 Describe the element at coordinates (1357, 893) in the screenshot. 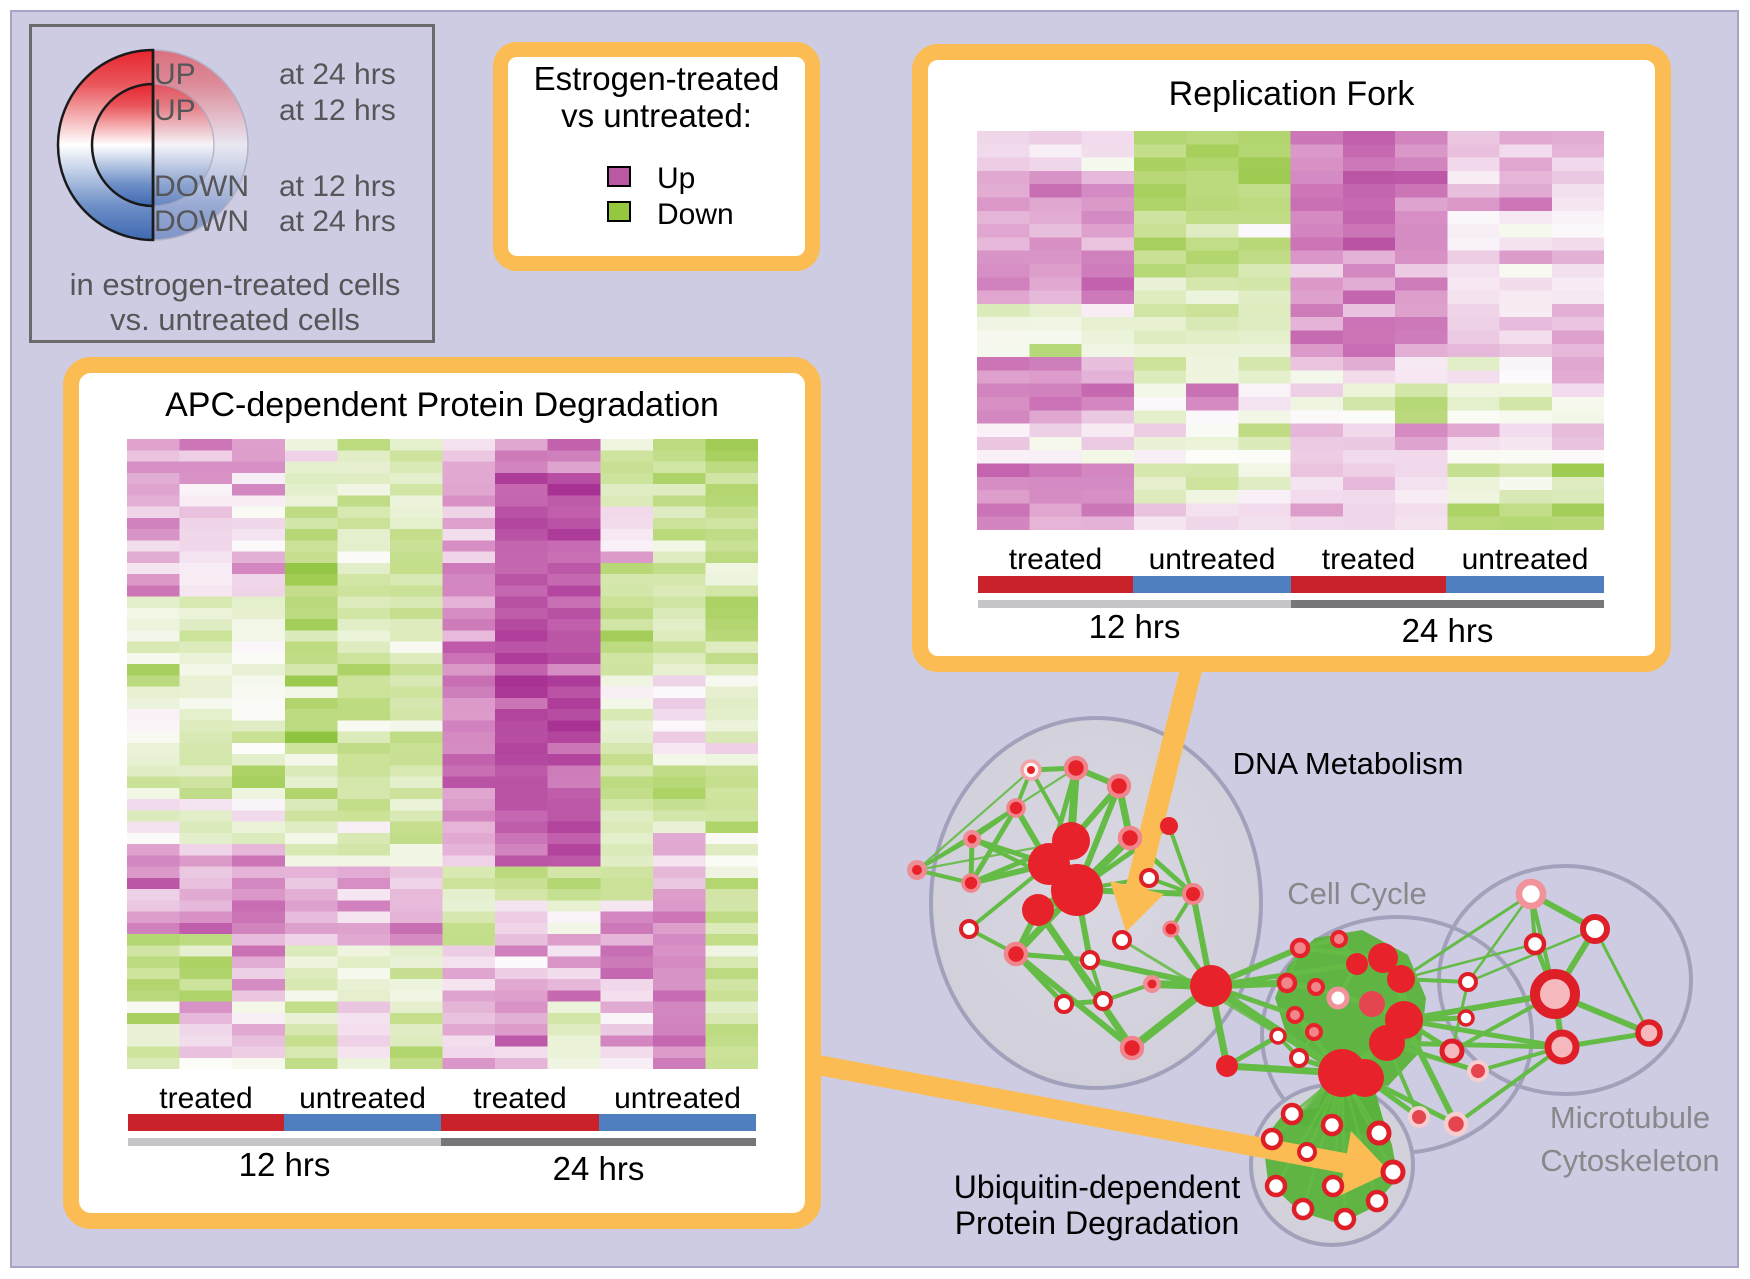

I see `svg-text: Cell Cycle` at that location.